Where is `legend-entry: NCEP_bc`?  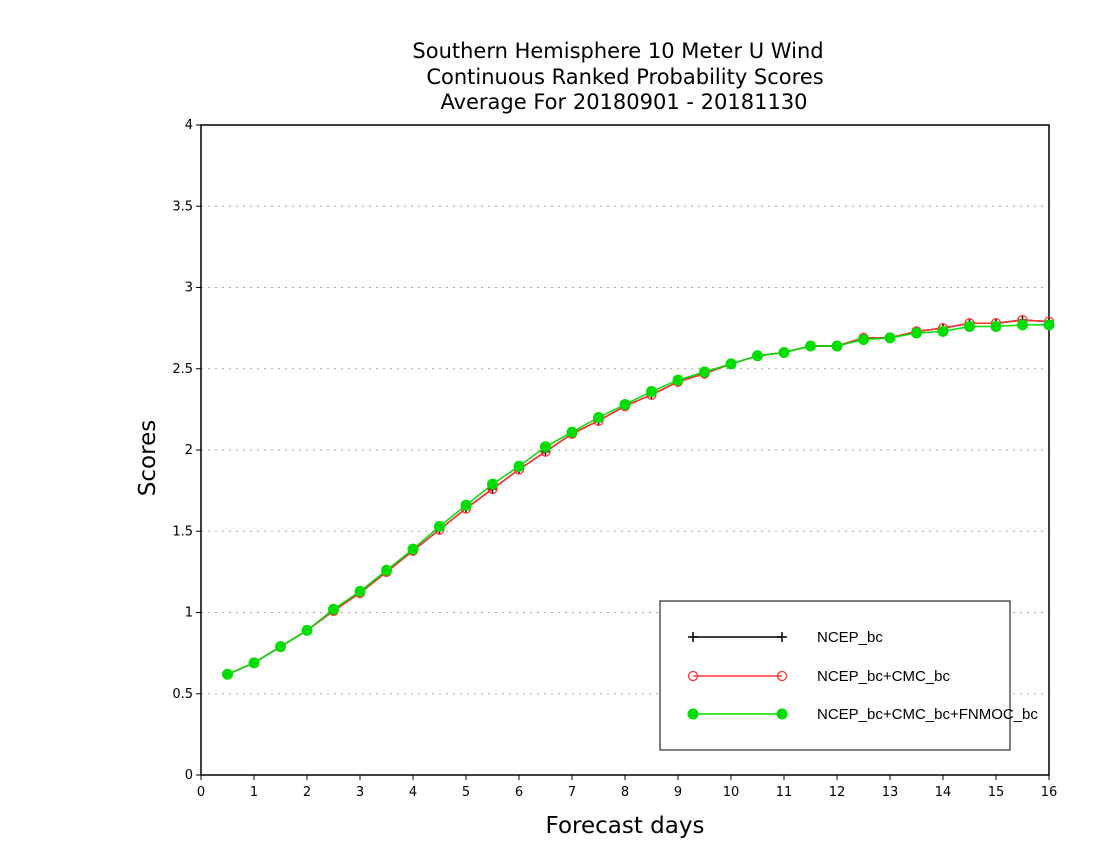 legend-entry: NCEP_bc is located at coordinates (785, 637).